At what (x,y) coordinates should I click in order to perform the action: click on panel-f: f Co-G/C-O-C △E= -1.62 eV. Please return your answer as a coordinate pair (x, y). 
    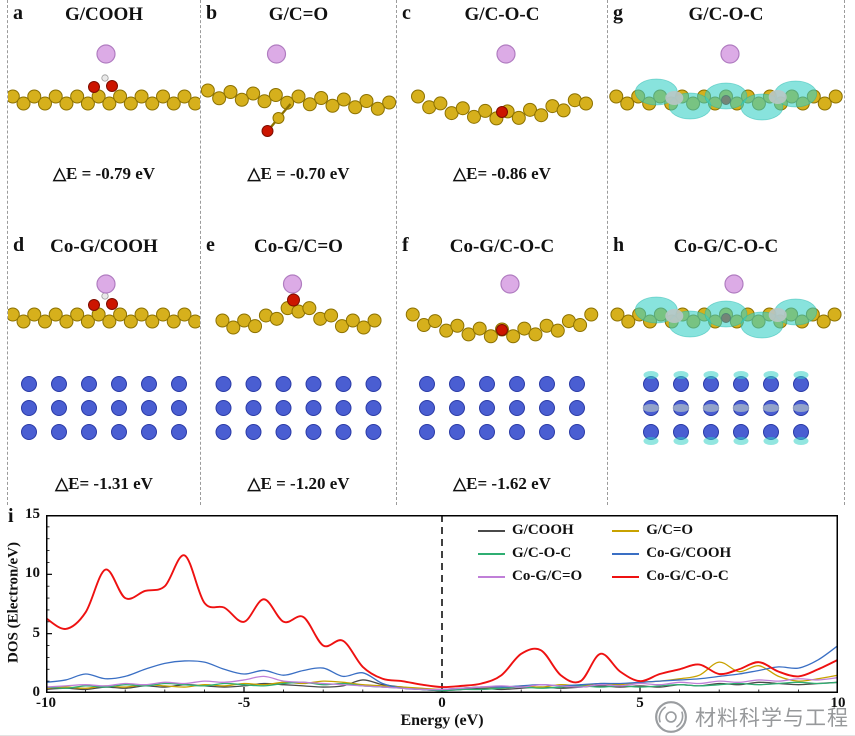
    Looking at the image, I should click on (502, 368).